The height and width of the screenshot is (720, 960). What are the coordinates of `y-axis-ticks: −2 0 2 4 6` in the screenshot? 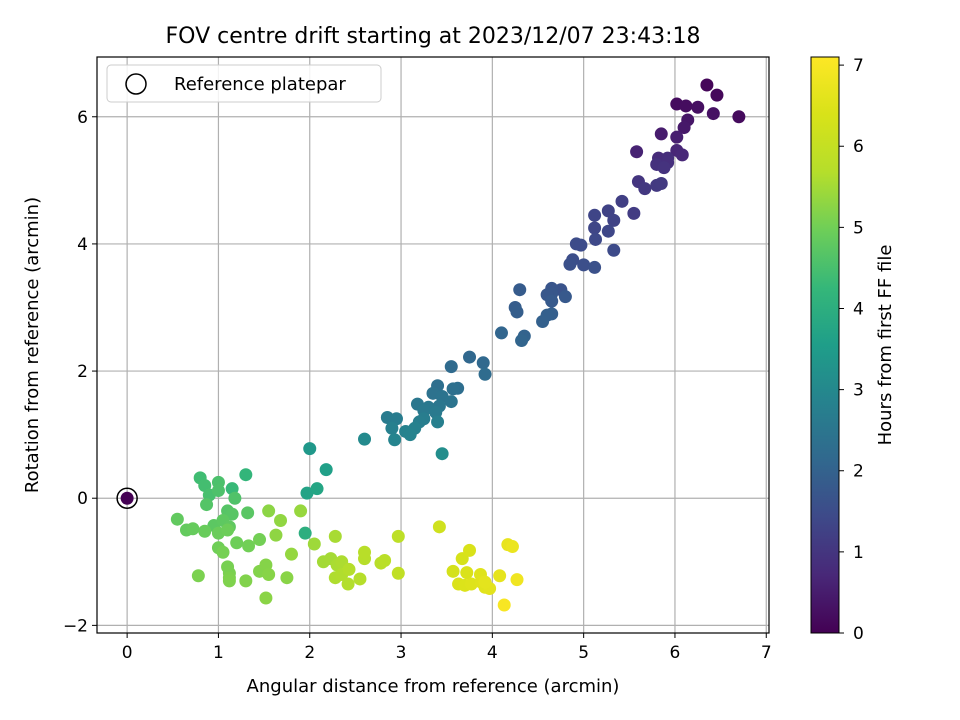 It's located at (80, 372).